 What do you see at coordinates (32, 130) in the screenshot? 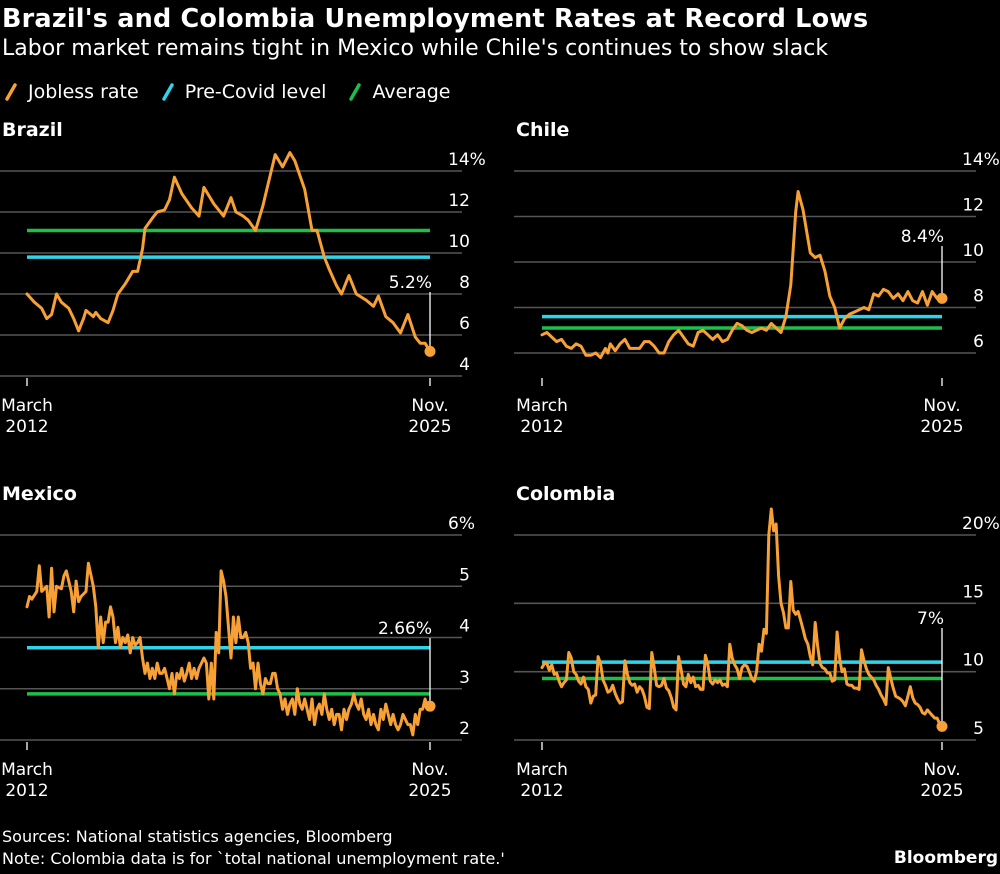
I see `brazil-panel-title: Brazil` at bounding box center [32, 130].